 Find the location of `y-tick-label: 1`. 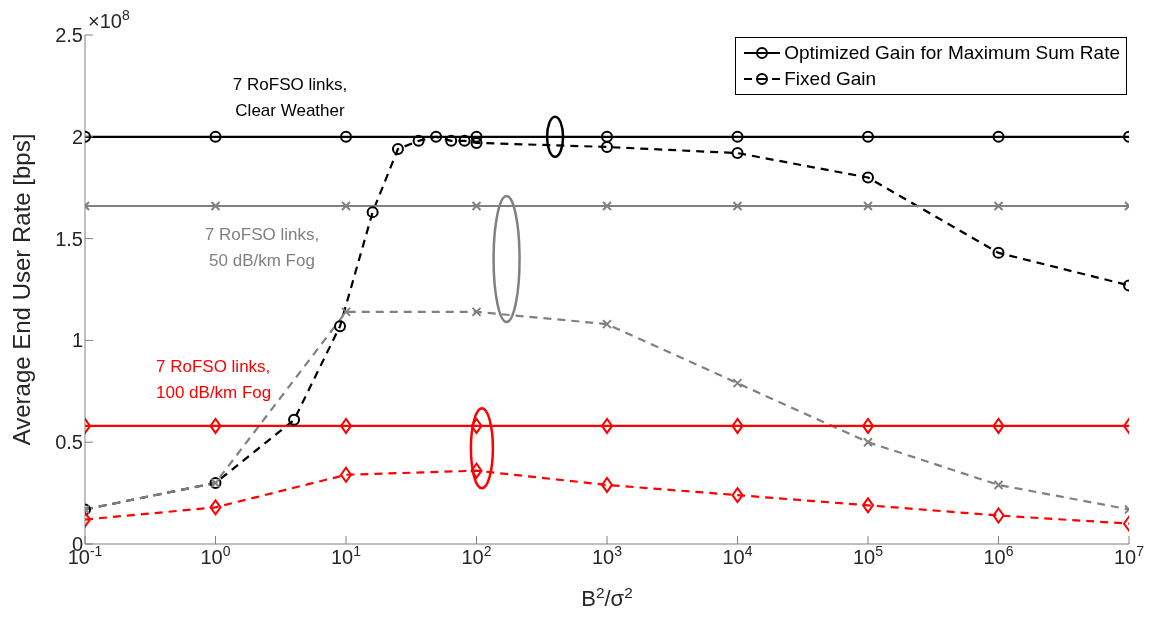

y-tick-label: 1 is located at coordinates (77, 340).